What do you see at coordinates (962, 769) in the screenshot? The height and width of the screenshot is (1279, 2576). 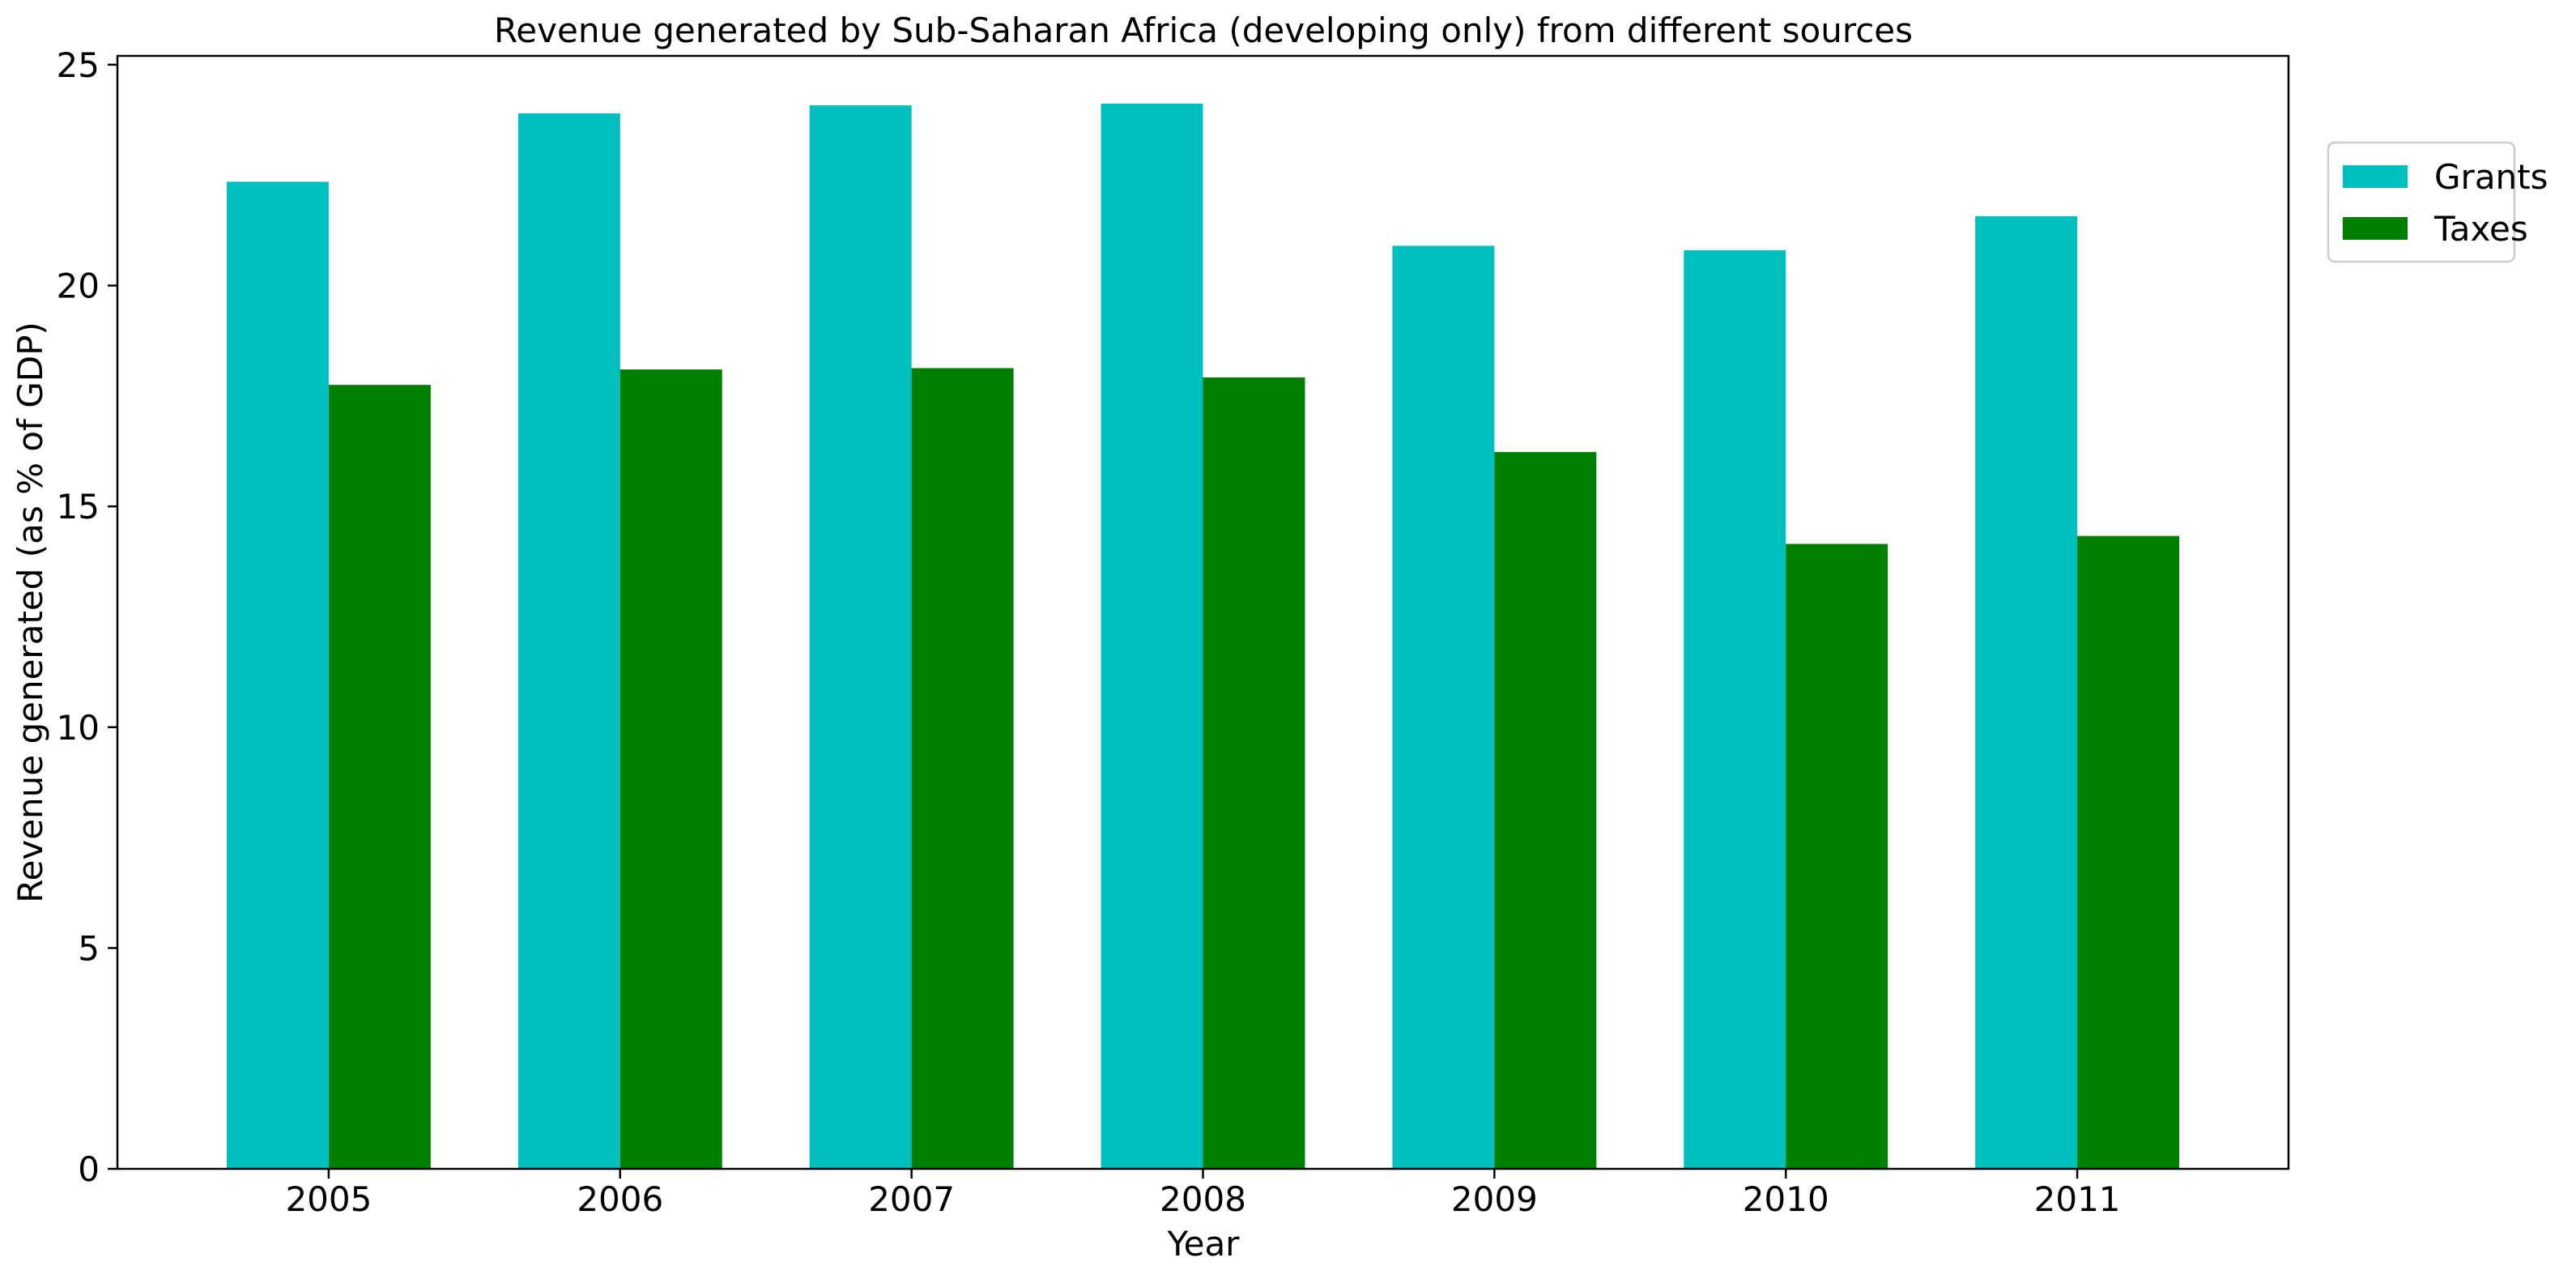 I see `bar-taxes-2007` at bounding box center [962, 769].